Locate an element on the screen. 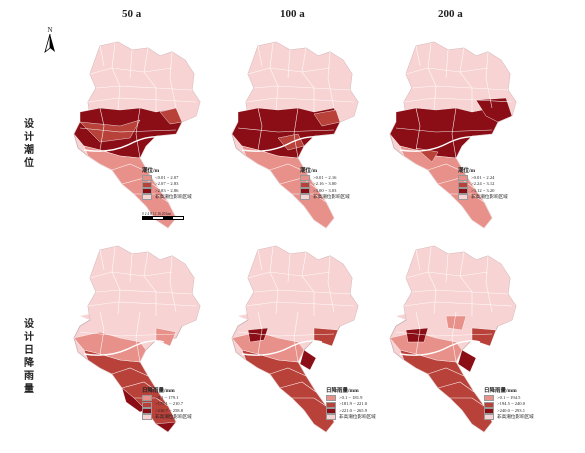 This screenshot has width=585, height=453. row-title-rainfall: 设计日降雨量 is located at coordinates (29, 357).